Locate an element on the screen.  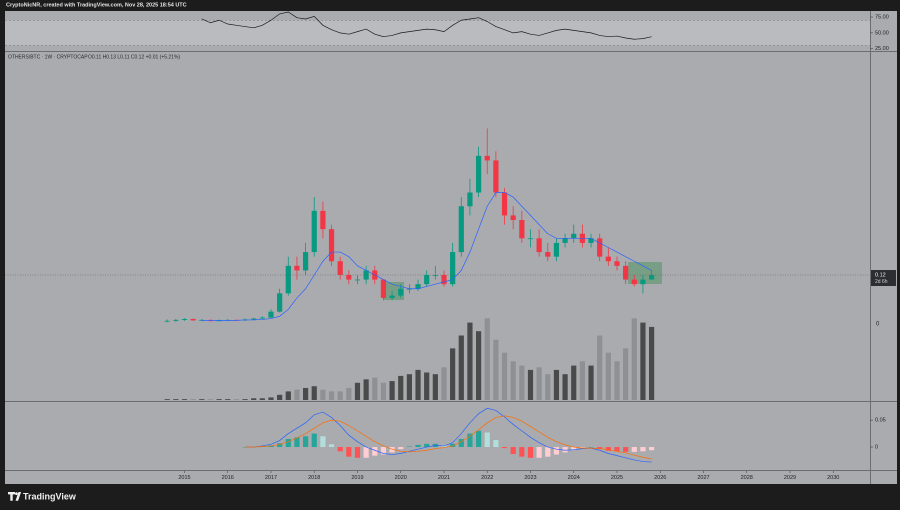
y-tick-label: 0.05 is located at coordinates (880, 421).